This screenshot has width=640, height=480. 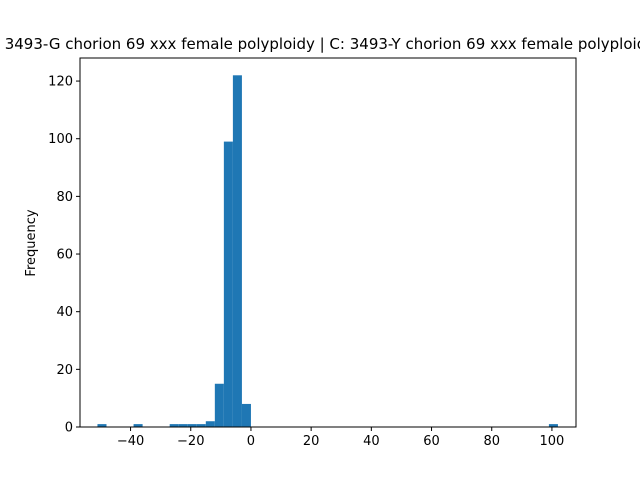 I want to click on x-tick-label: 40, so click(x=371, y=441).